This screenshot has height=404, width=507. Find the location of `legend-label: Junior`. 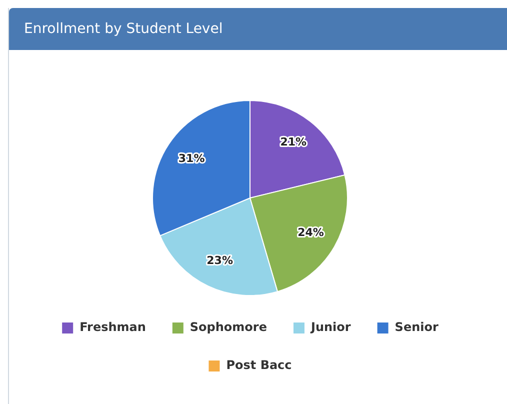

legend-label: Junior is located at coordinates (330, 327).